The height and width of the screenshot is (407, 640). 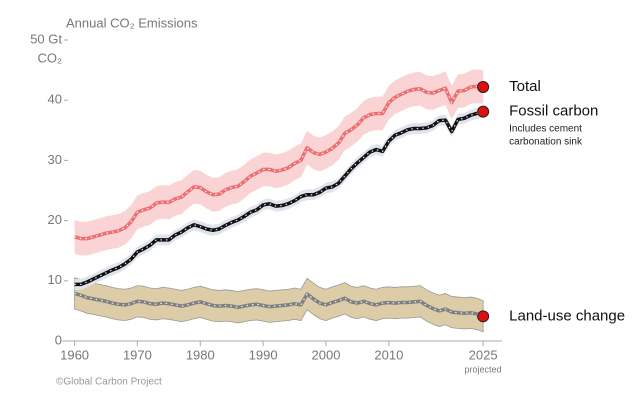 I want to click on x-tick-label: 1980, so click(x=200, y=354).